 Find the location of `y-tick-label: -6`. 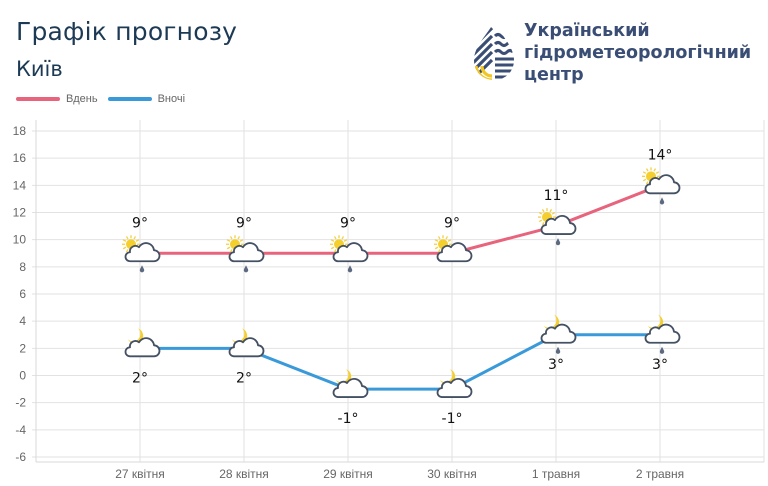

y-tick-label: -6 is located at coordinates (20, 457).